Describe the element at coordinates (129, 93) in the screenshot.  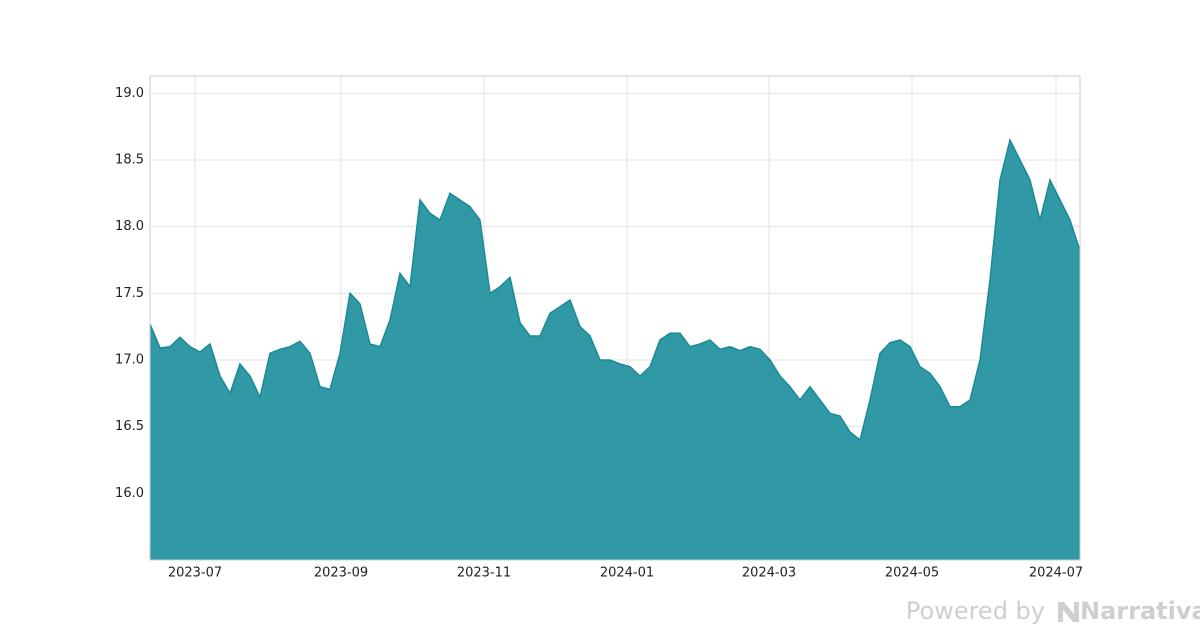
I see `y-tick-label: 19.0` at that location.